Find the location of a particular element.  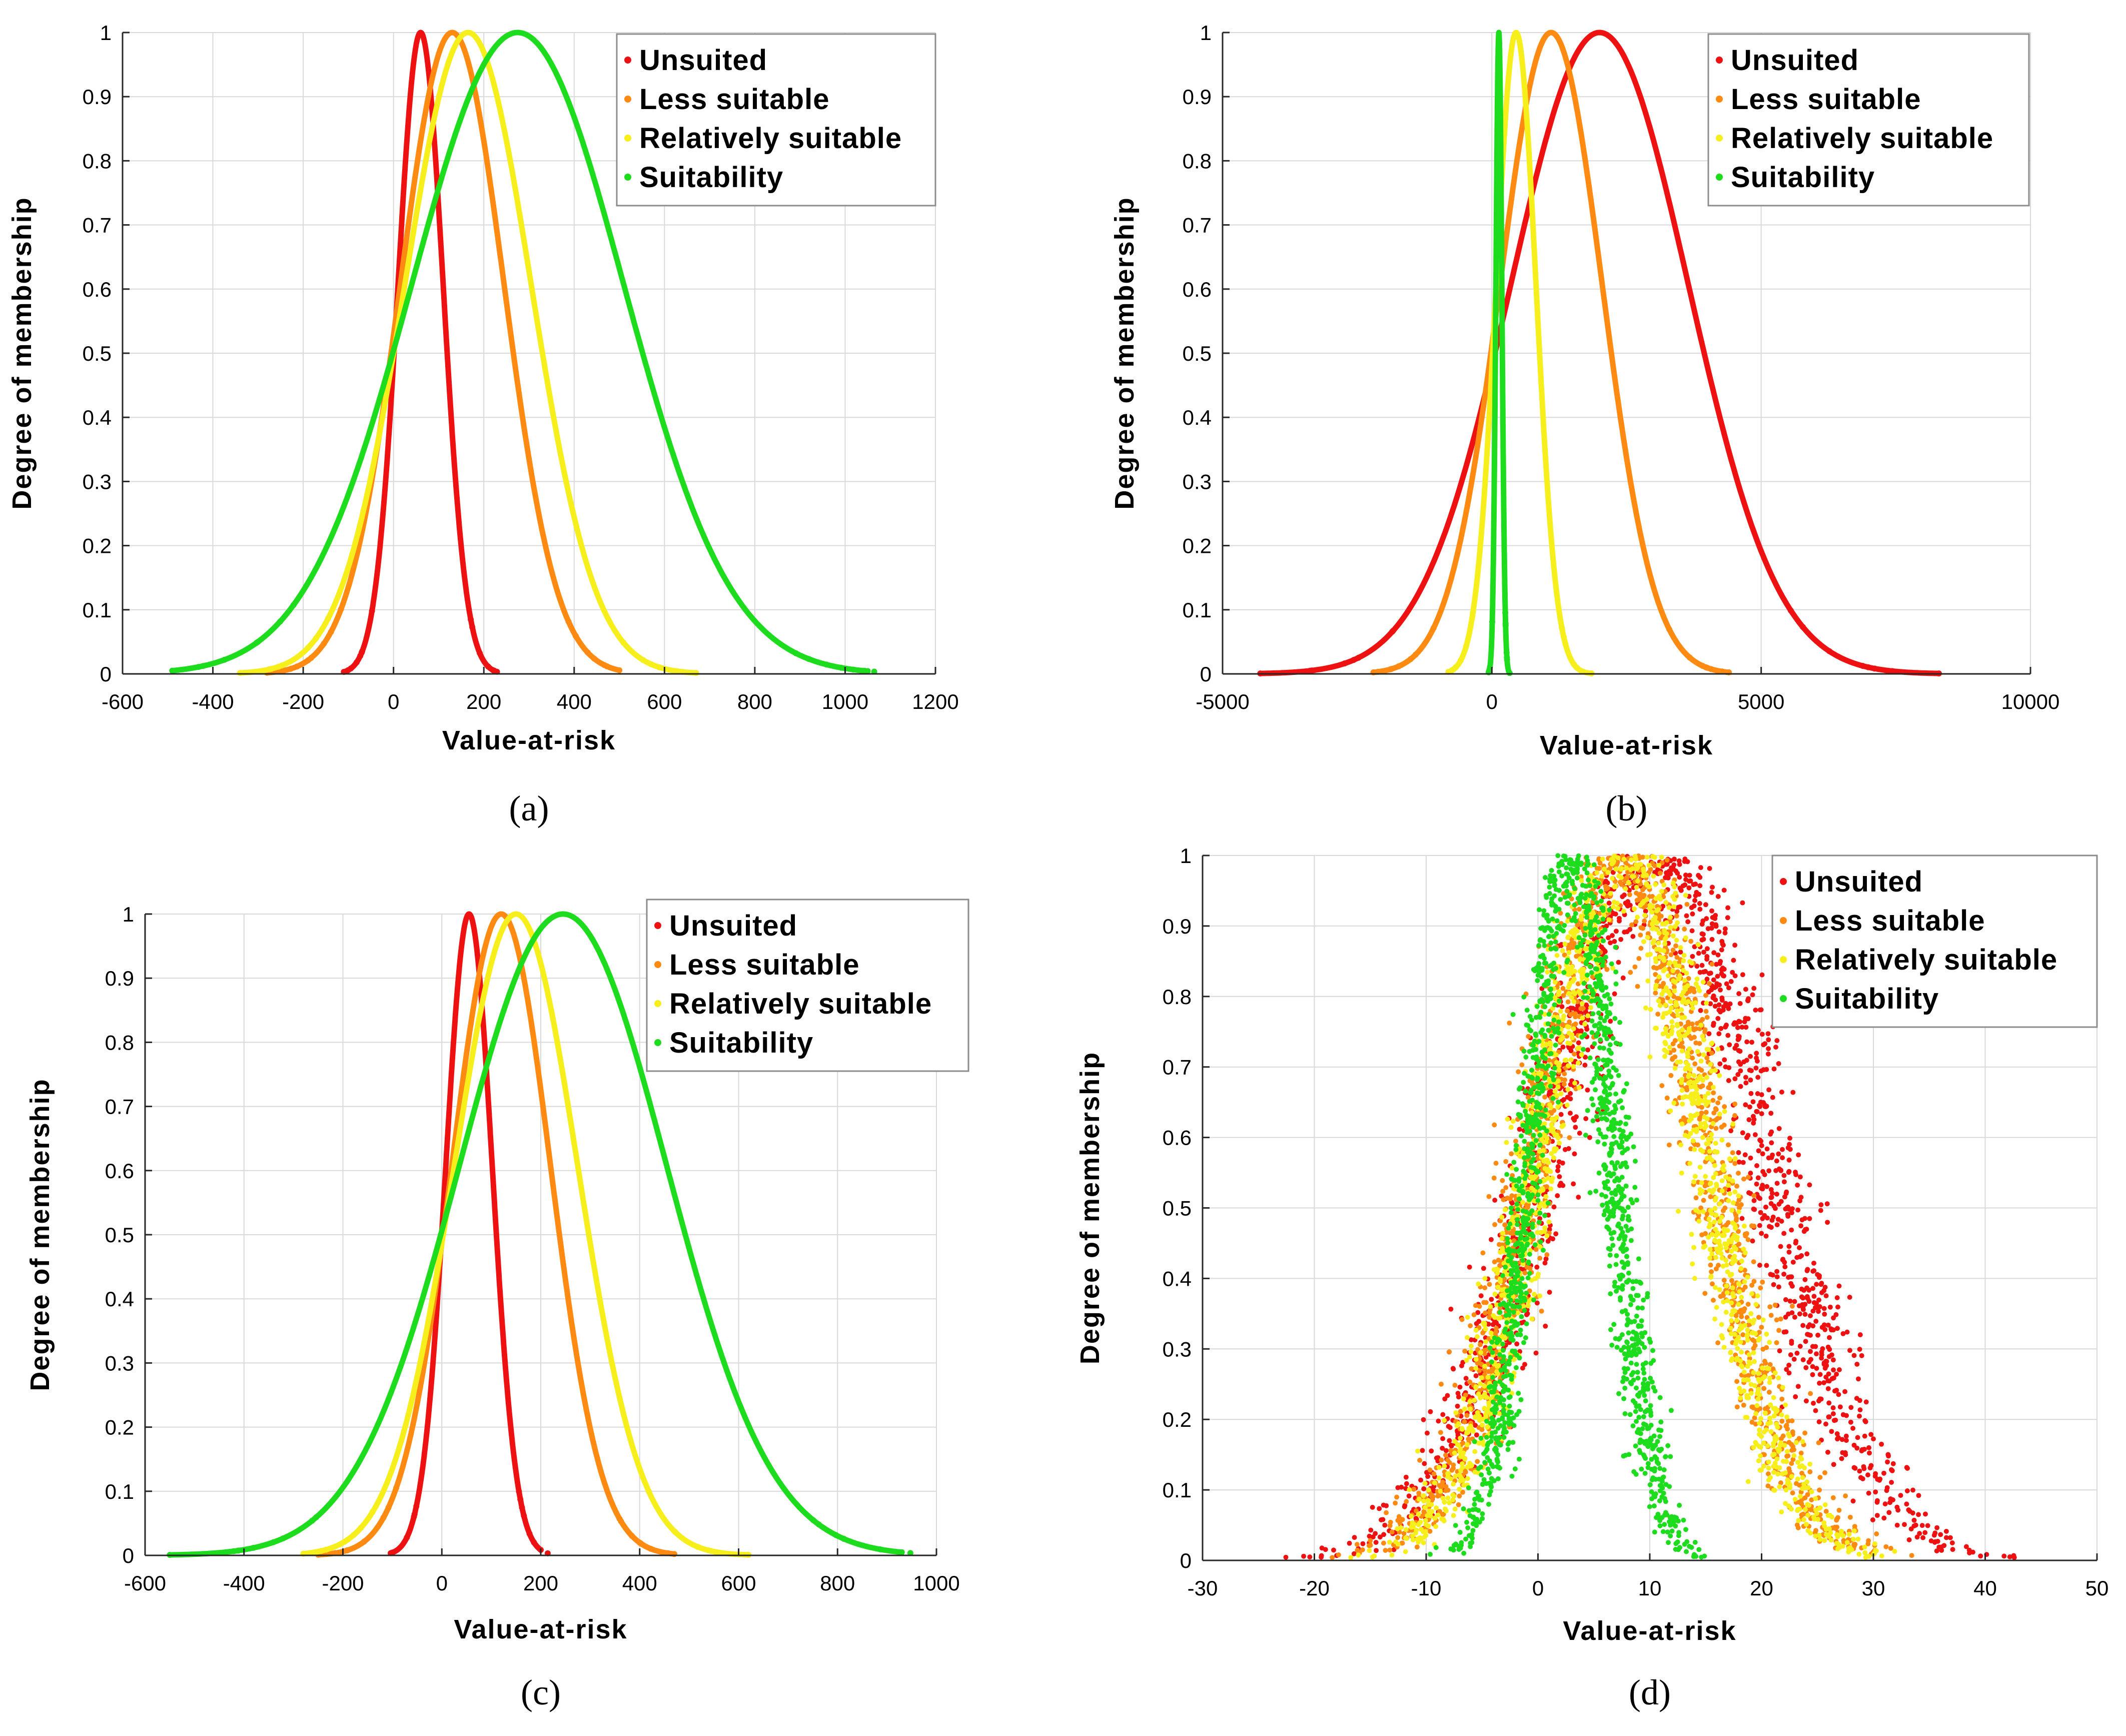

x-axis-label: Value-at-risk is located at coordinates (540, 1629).